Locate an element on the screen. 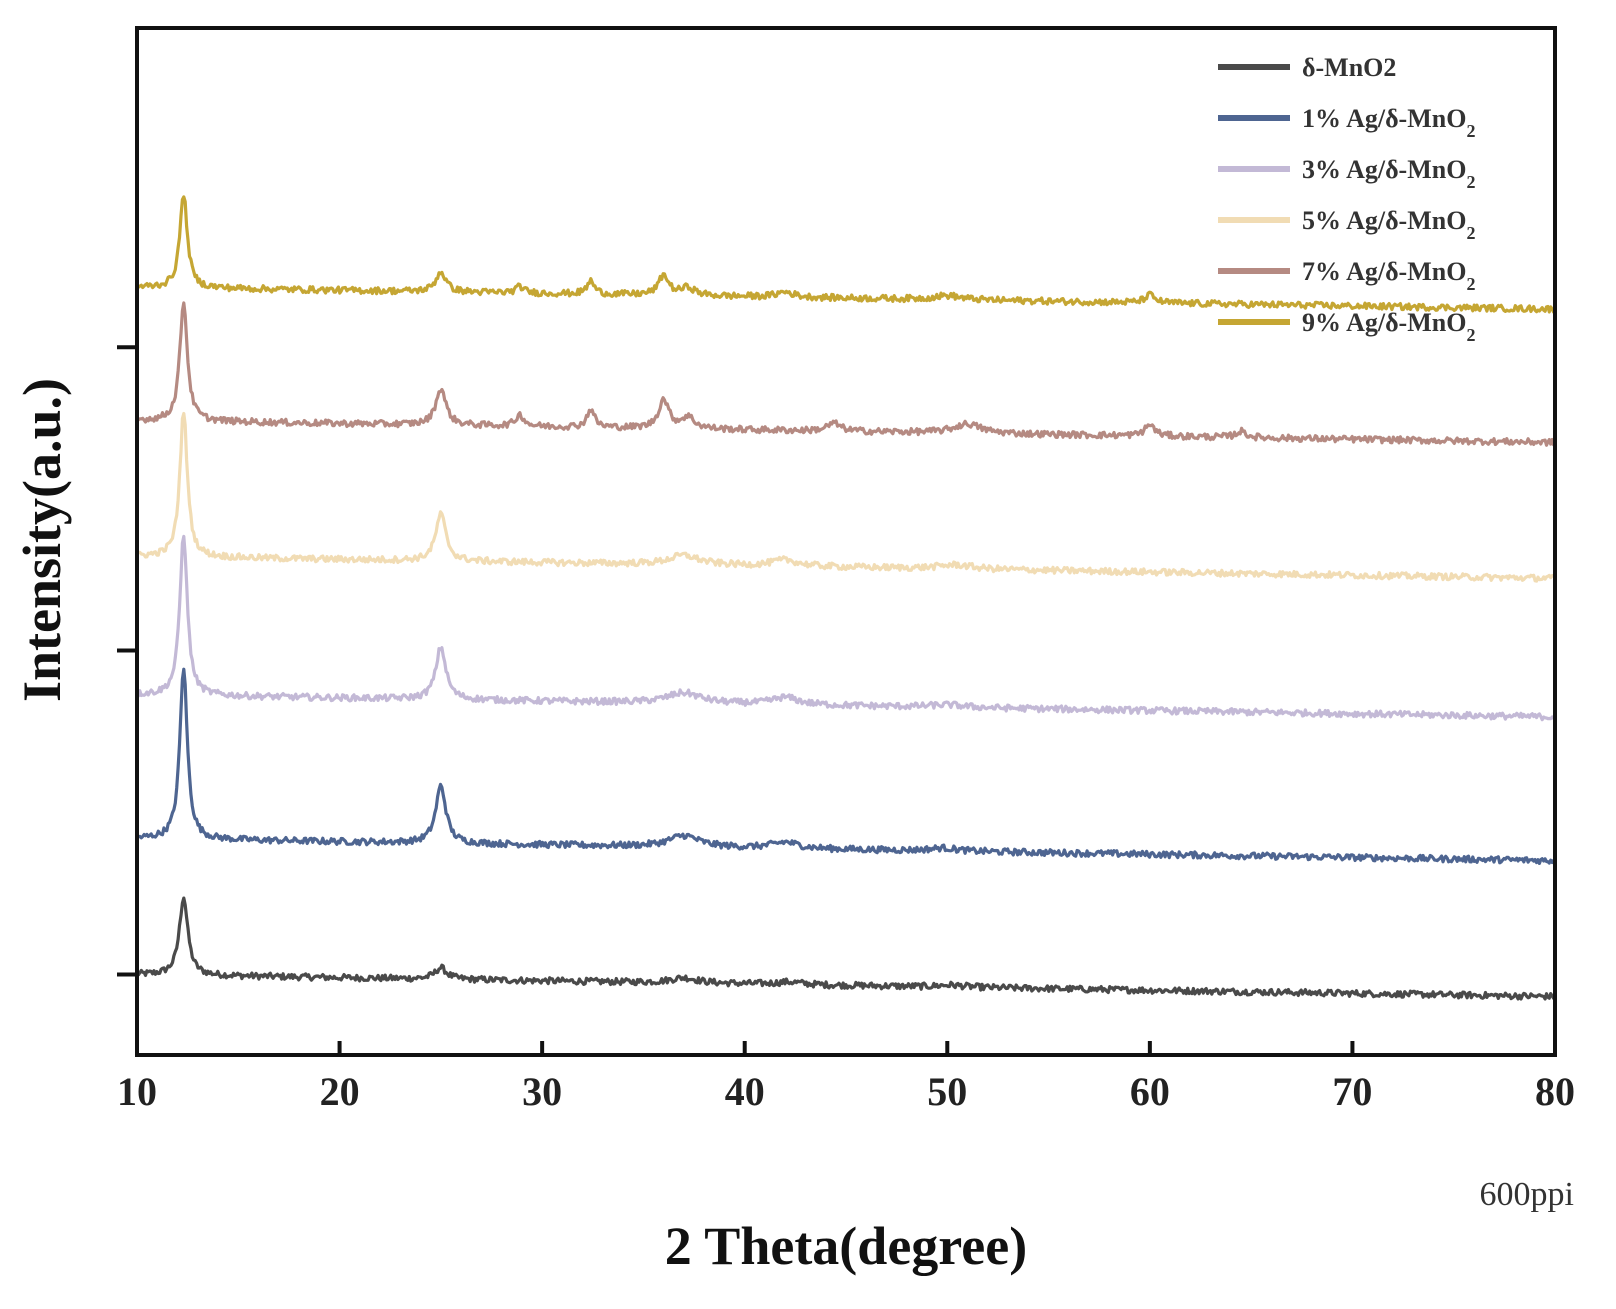  x-axis-title: 2 Theta(degree) is located at coordinates (846, 1246).